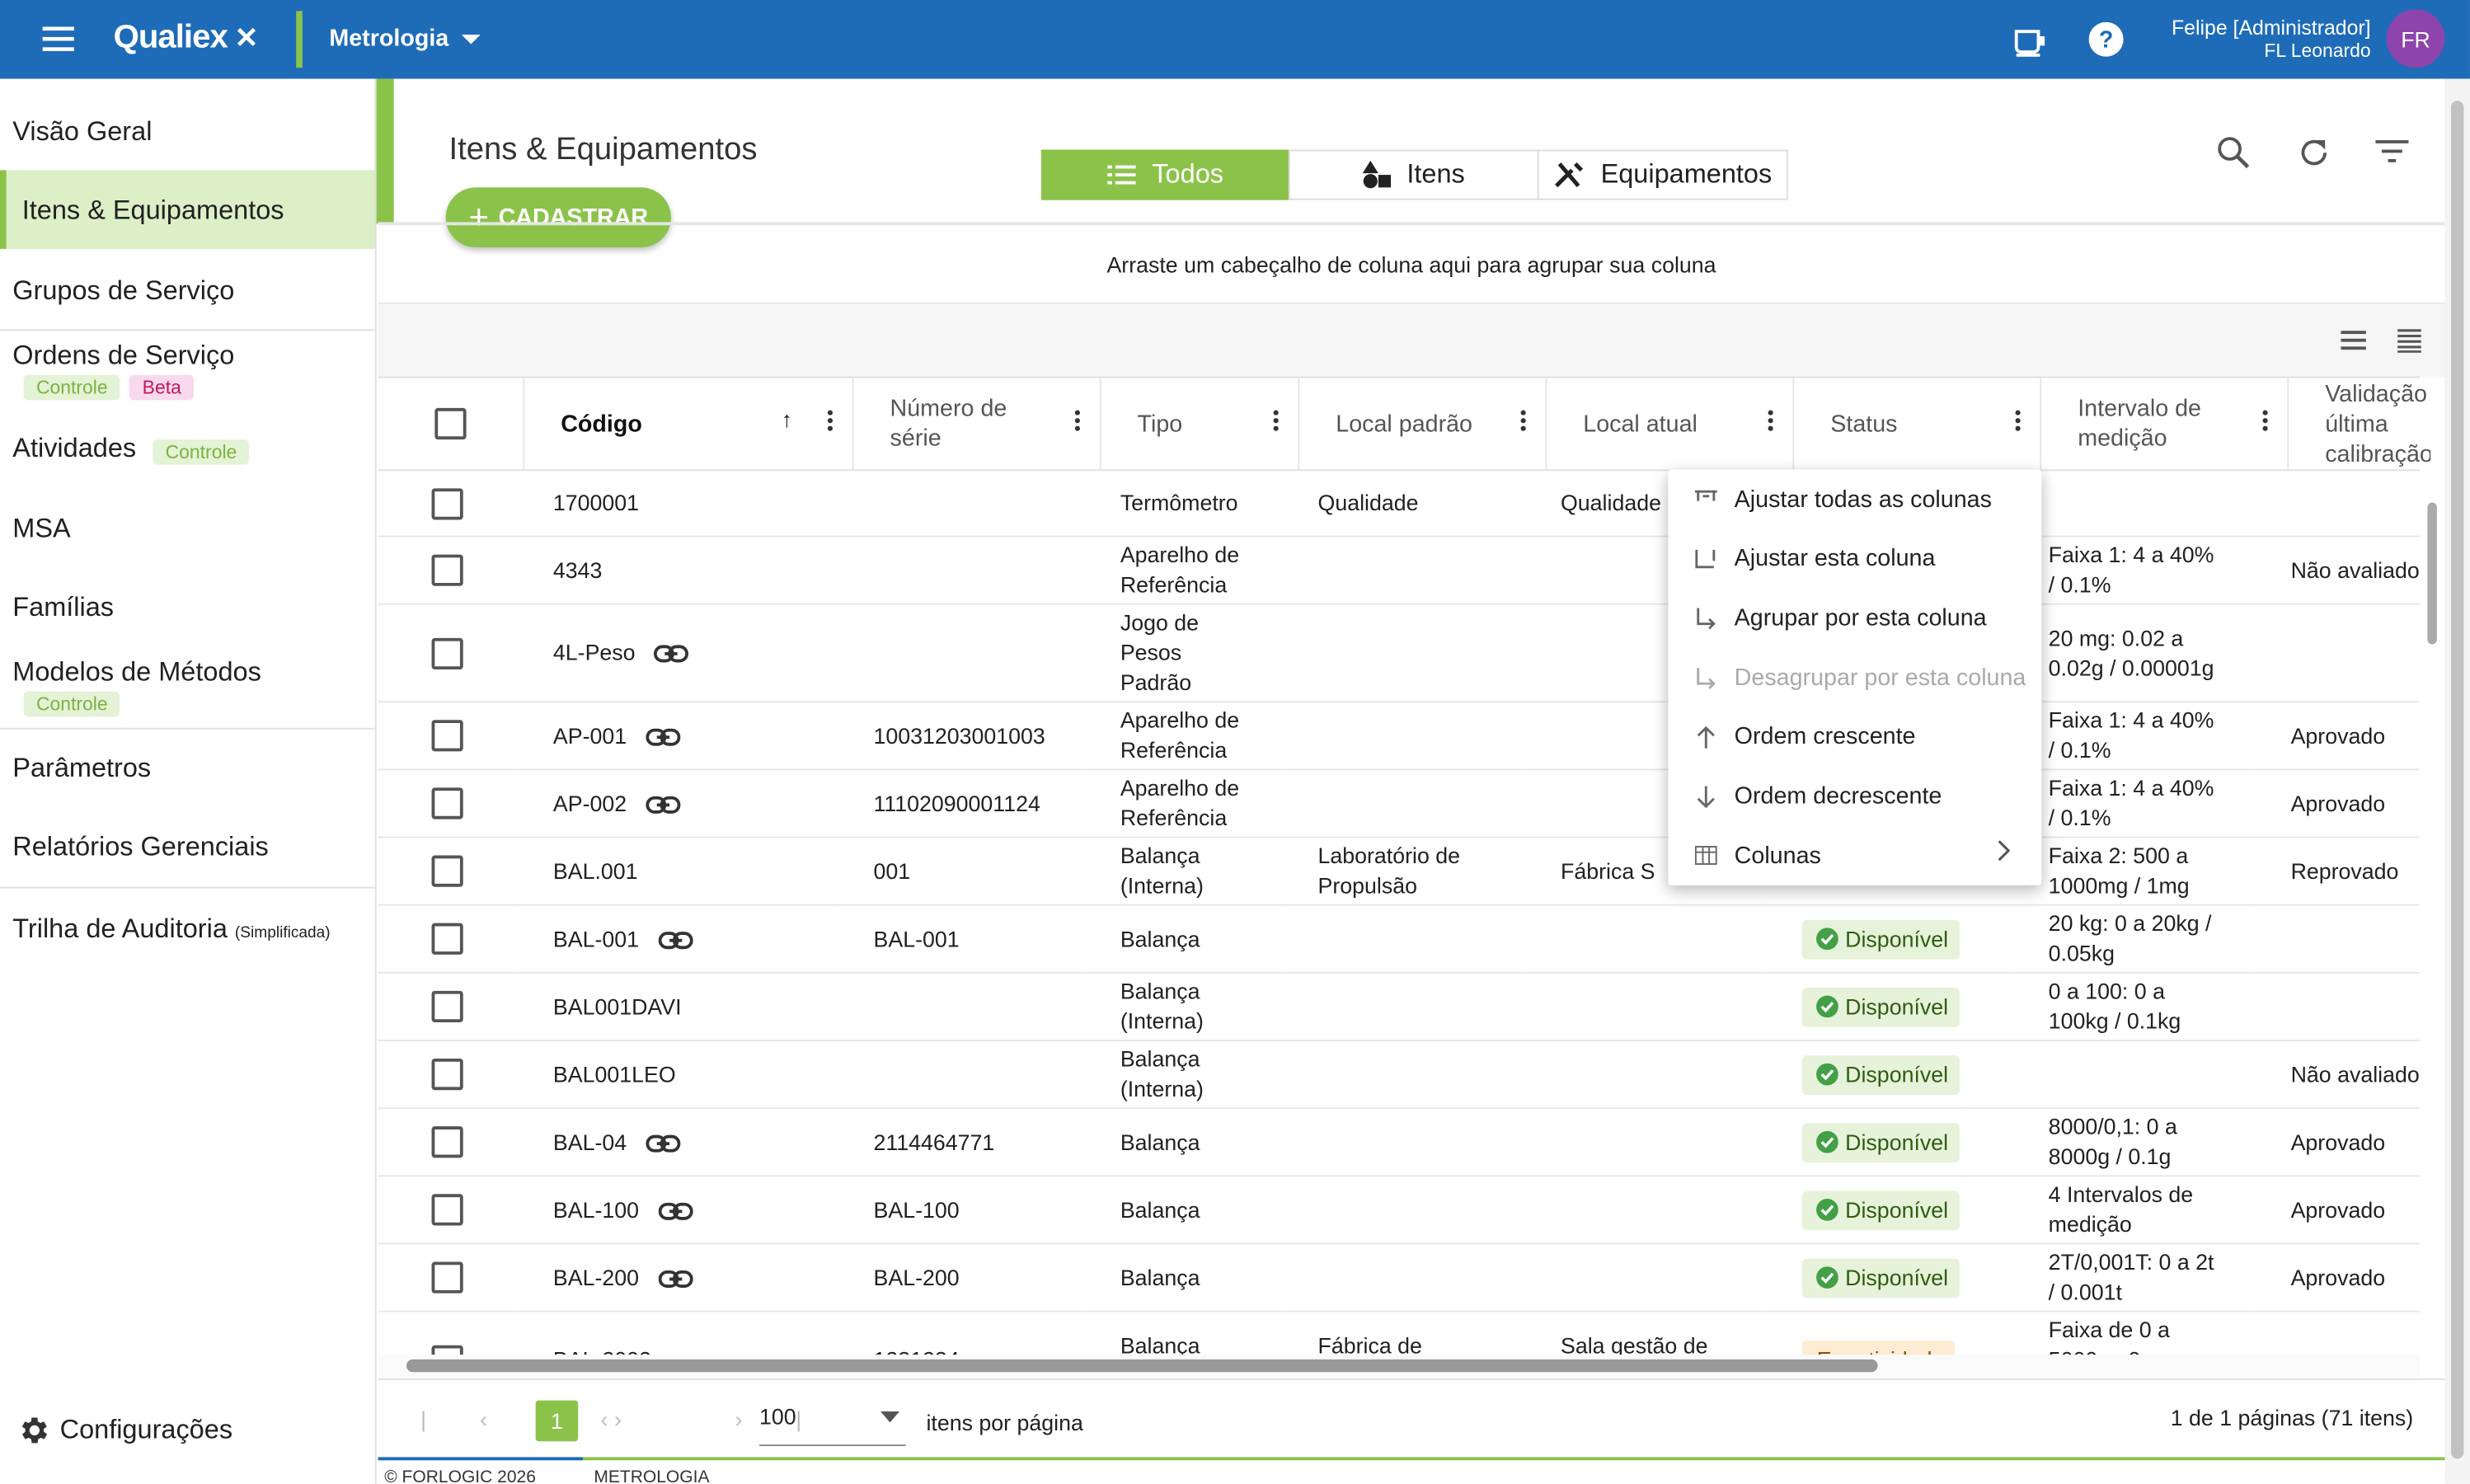 The height and width of the screenshot is (1484, 2470). What do you see at coordinates (1854, 856) in the screenshot?
I see `menu-item: Colunas` at bounding box center [1854, 856].